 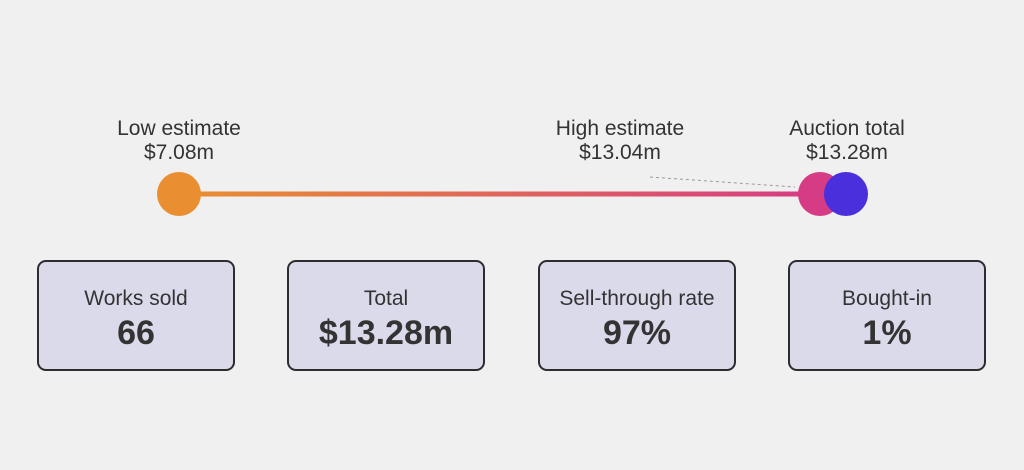 I want to click on high-estimate-label: High estimate $13.04m, so click(x=620, y=141).